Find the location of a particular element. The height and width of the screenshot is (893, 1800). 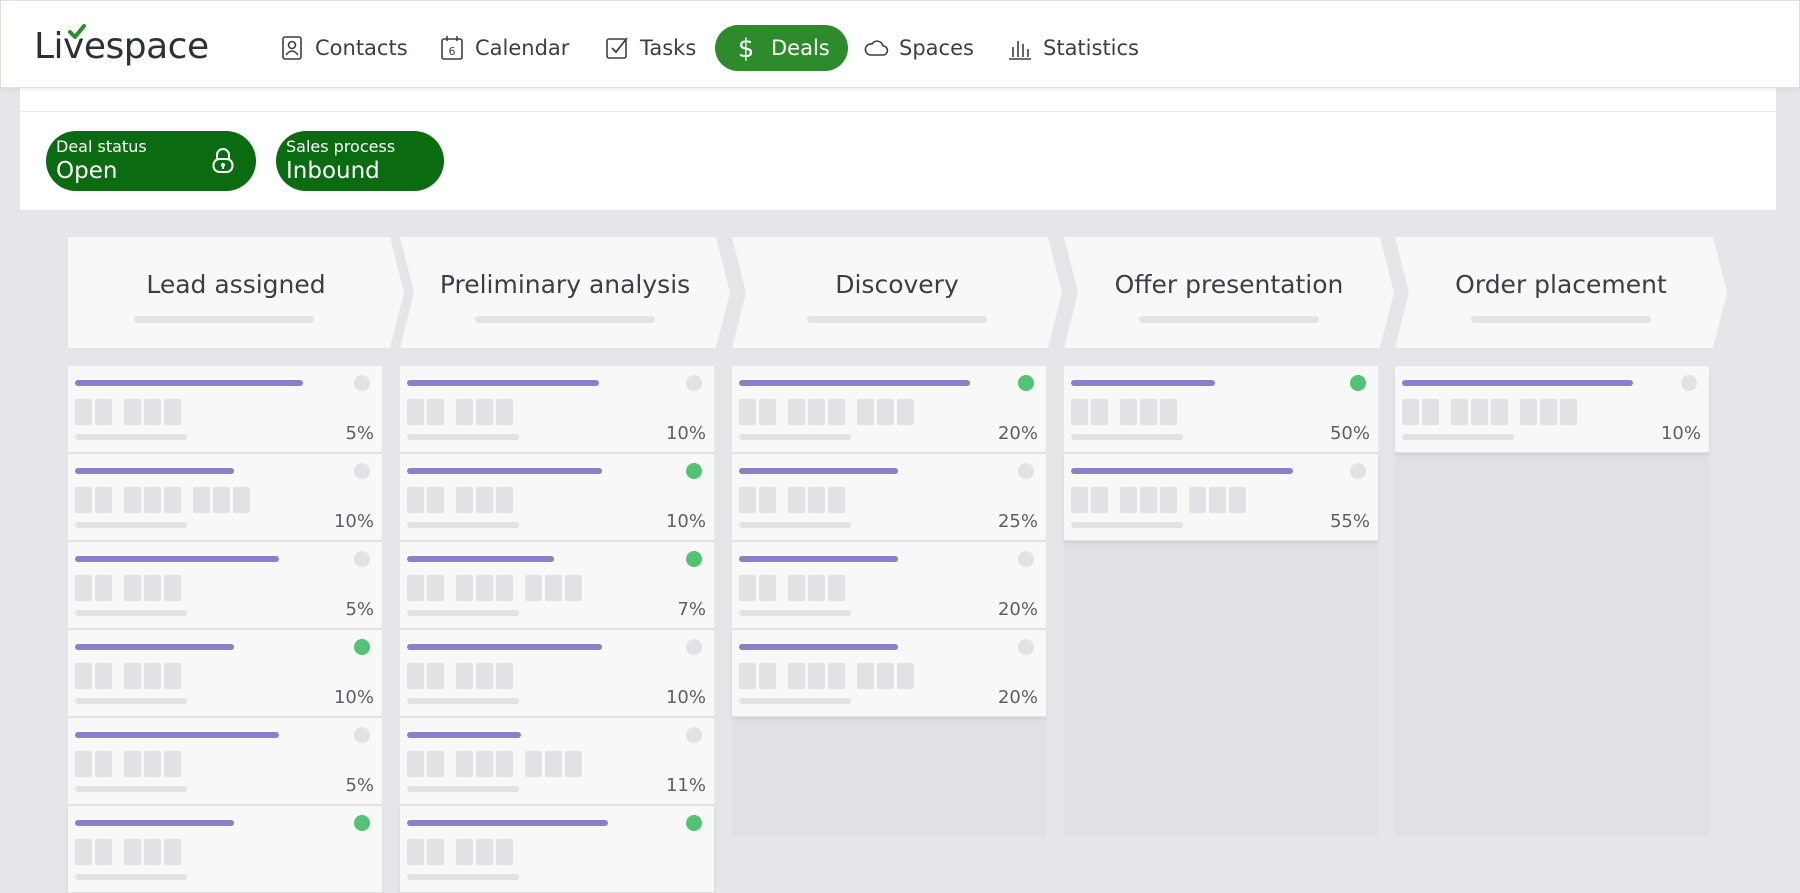

calendar-icon: 6 is located at coordinates (452, 48).